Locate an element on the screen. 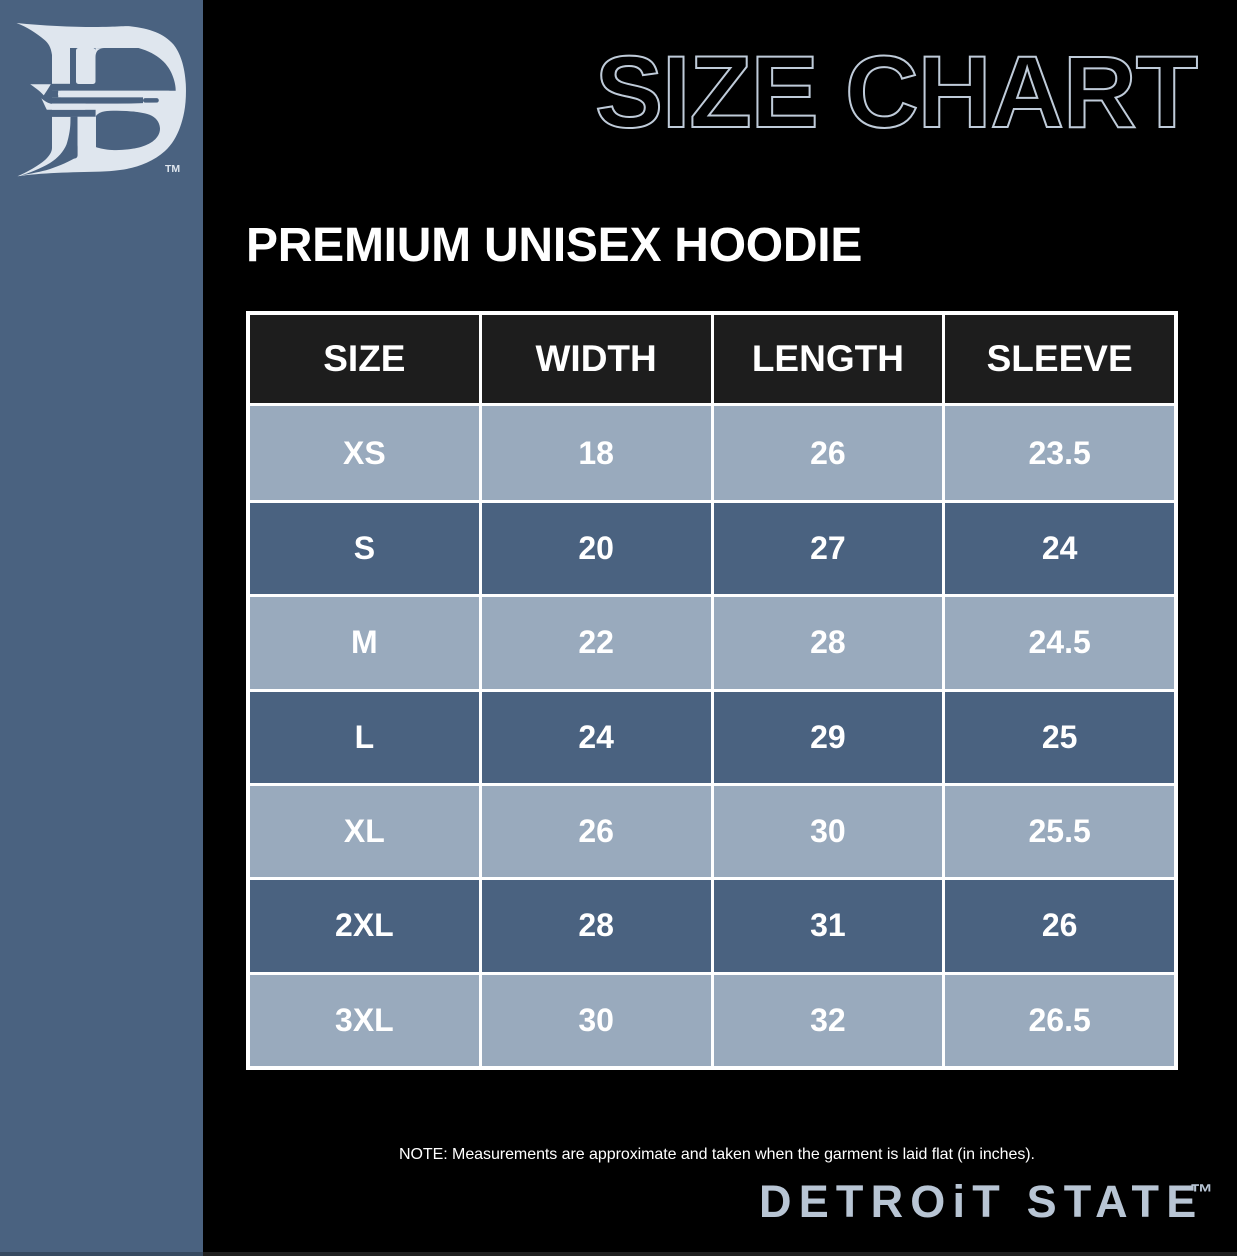  svg-text: TM is located at coordinates (172, 169).